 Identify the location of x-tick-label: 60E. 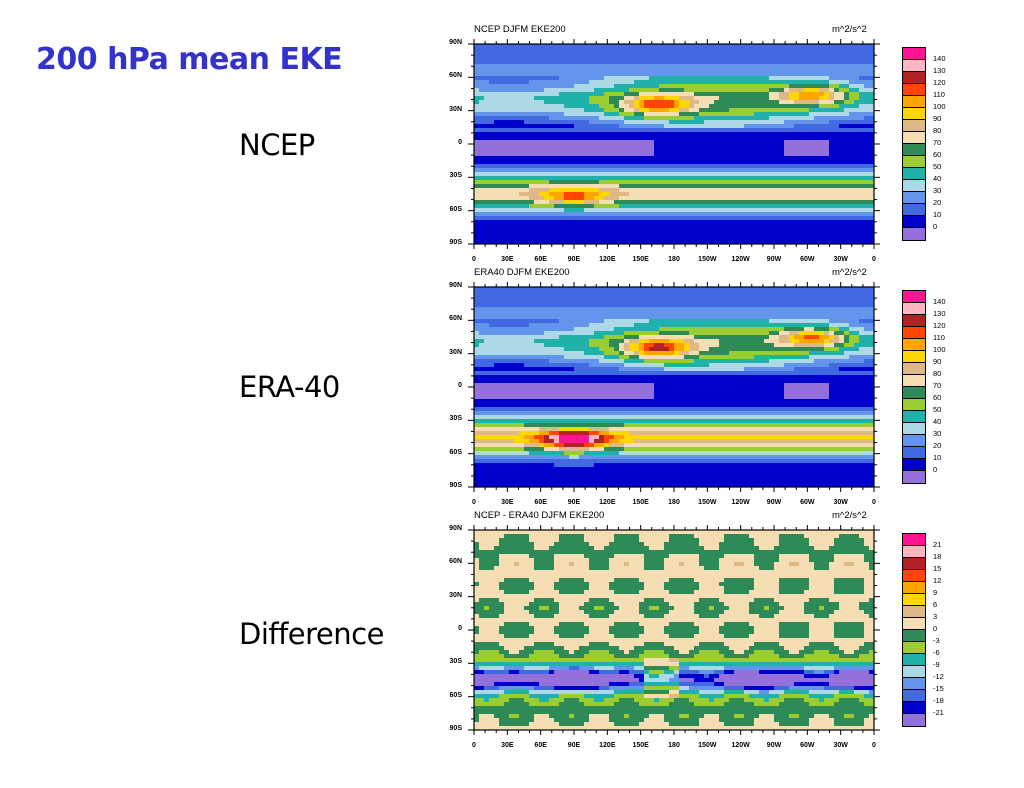
(540, 259).